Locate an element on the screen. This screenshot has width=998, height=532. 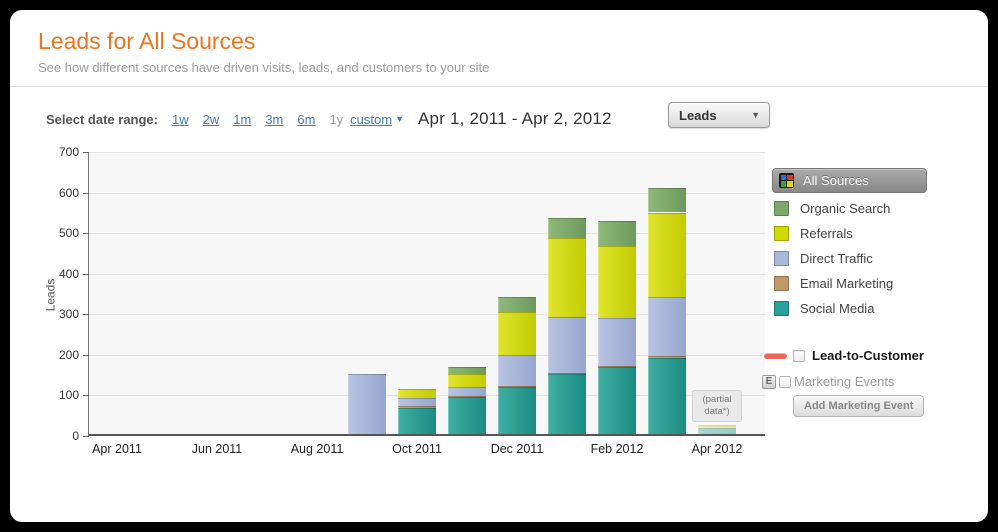
all-sources-label: All Sources is located at coordinates (836, 180).